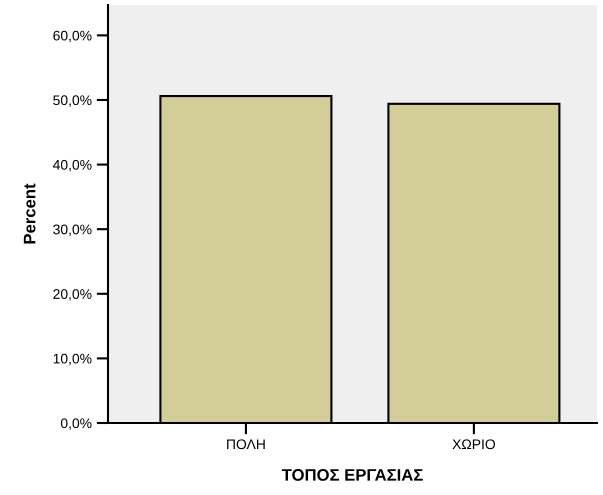  What do you see at coordinates (73, 360) in the screenshot?
I see `y-tick-label: 10,0%` at bounding box center [73, 360].